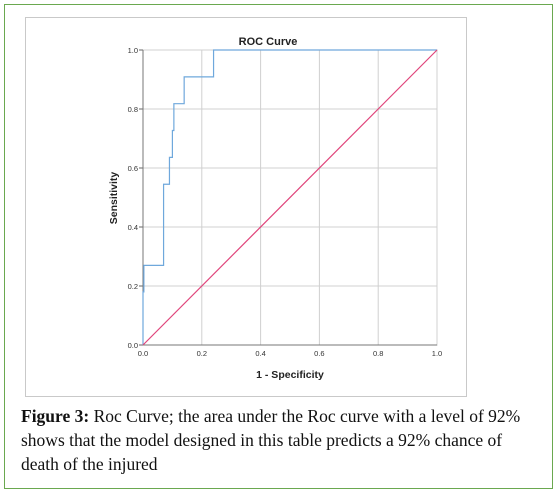 Image resolution: width=560 pixels, height=495 pixels. Describe the element at coordinates (133, 50) in the screenshot. I see `y-tick-label: 1.0` at that location.